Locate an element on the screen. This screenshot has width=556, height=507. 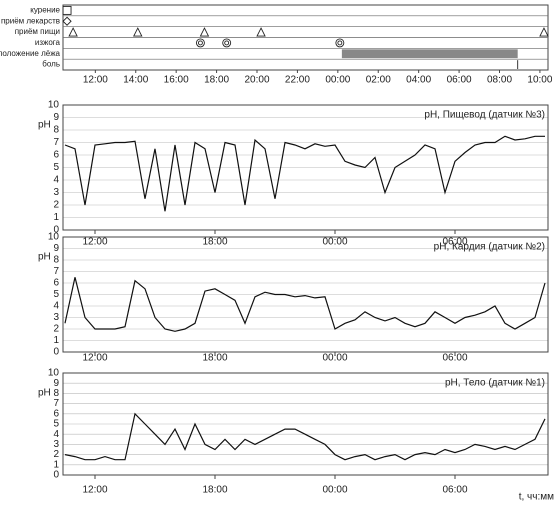
row-label: боль is located at coordinates (51, 64).